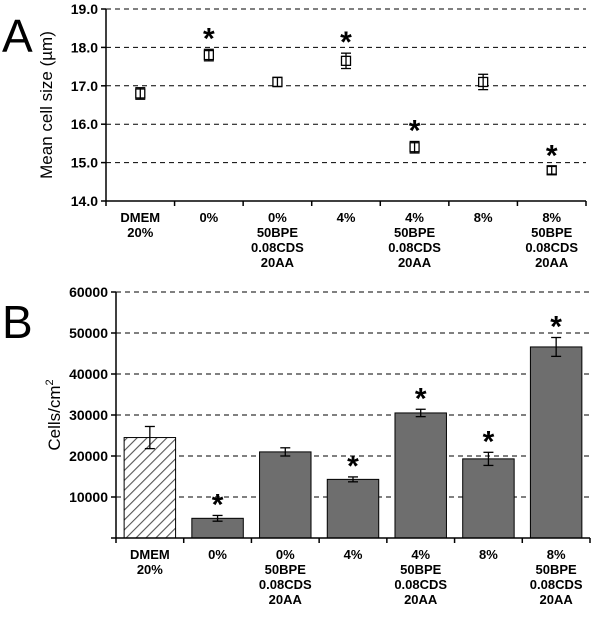 The image size is (600, 617). I want to click on y-tick-label: 30000, so click(88, 415).